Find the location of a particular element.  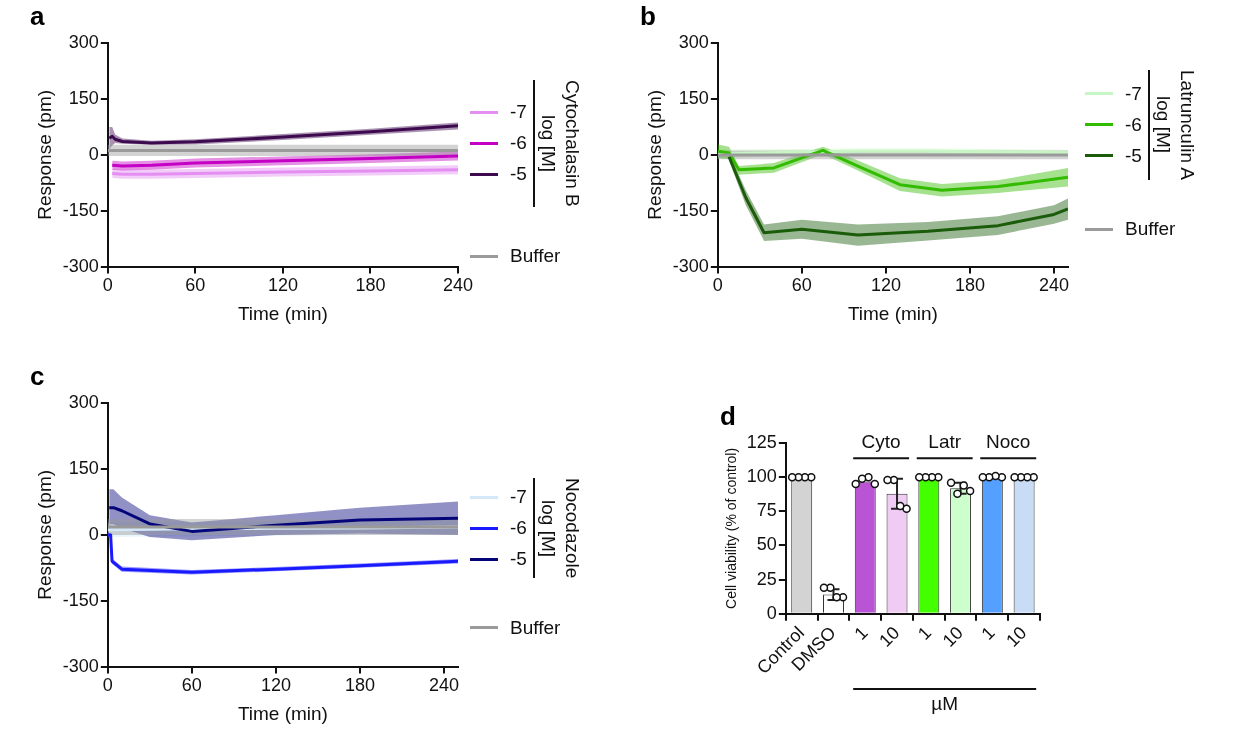

legend-title: Nocodazole is located at coordinates (571, 528).